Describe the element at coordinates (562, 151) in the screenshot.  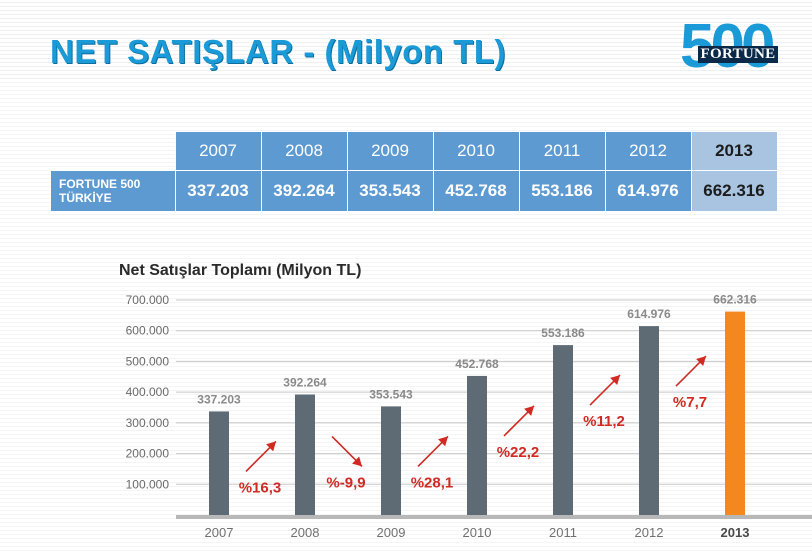
I see `table-year-header: 2011` at that location.